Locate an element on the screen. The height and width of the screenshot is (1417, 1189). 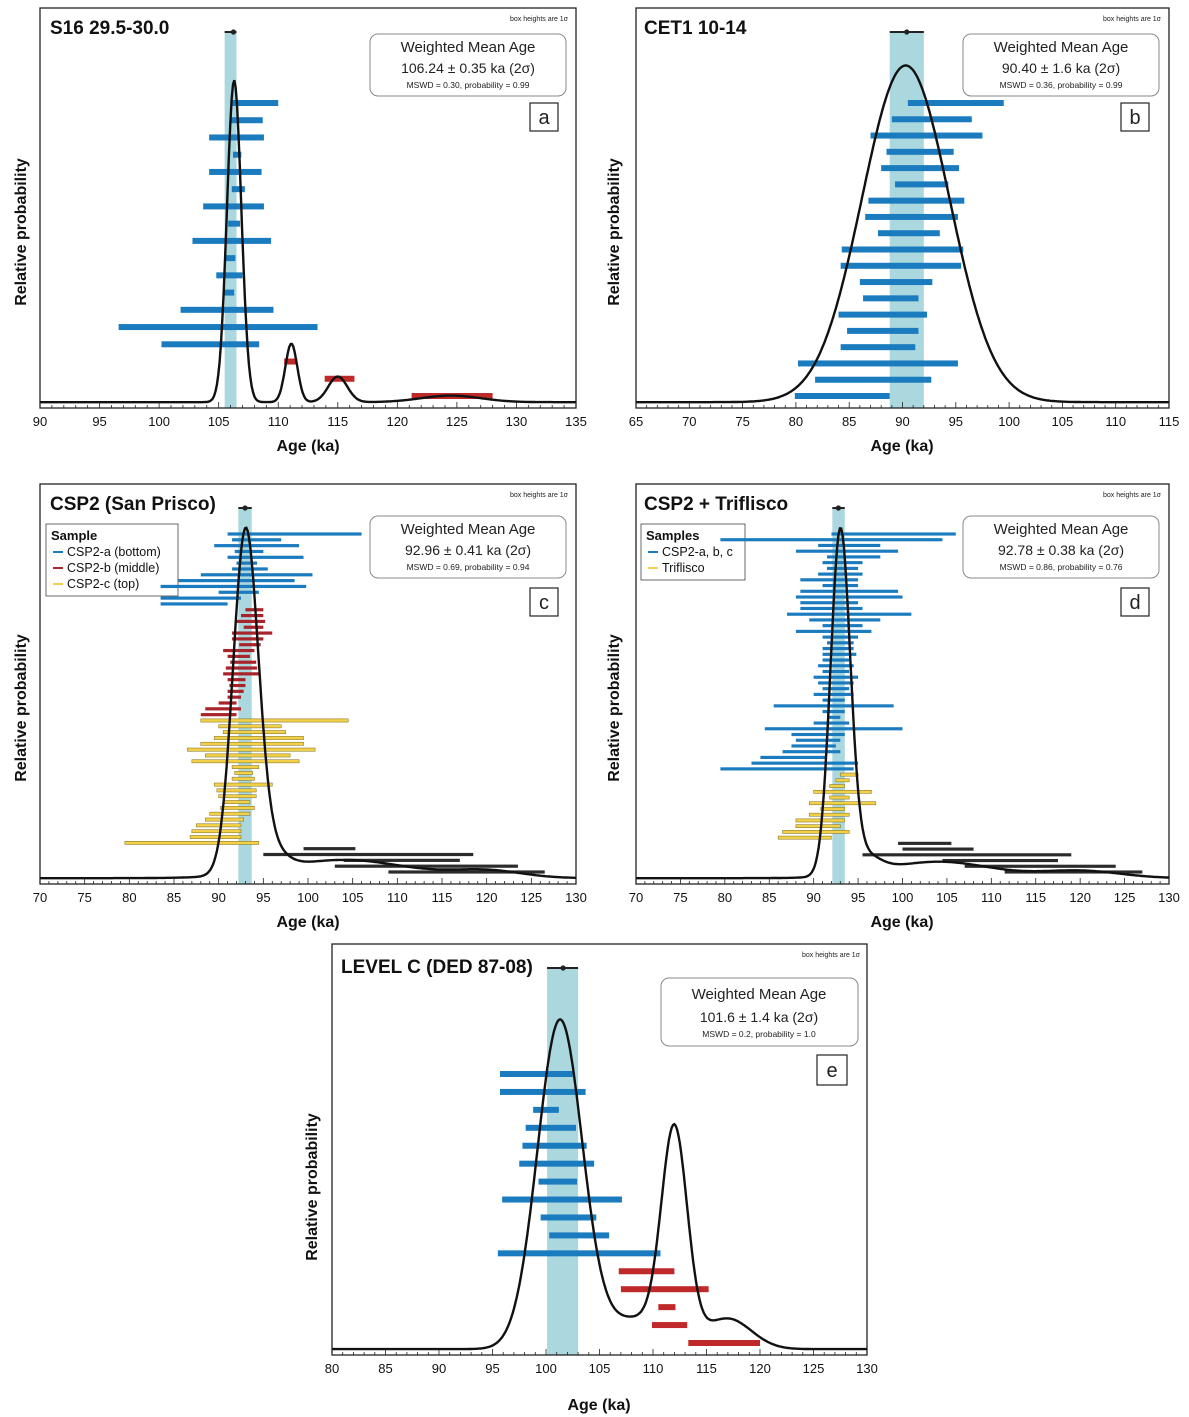
panel-a-wm-heading: Weighted Mean Age is located at coordinates (468, 47).